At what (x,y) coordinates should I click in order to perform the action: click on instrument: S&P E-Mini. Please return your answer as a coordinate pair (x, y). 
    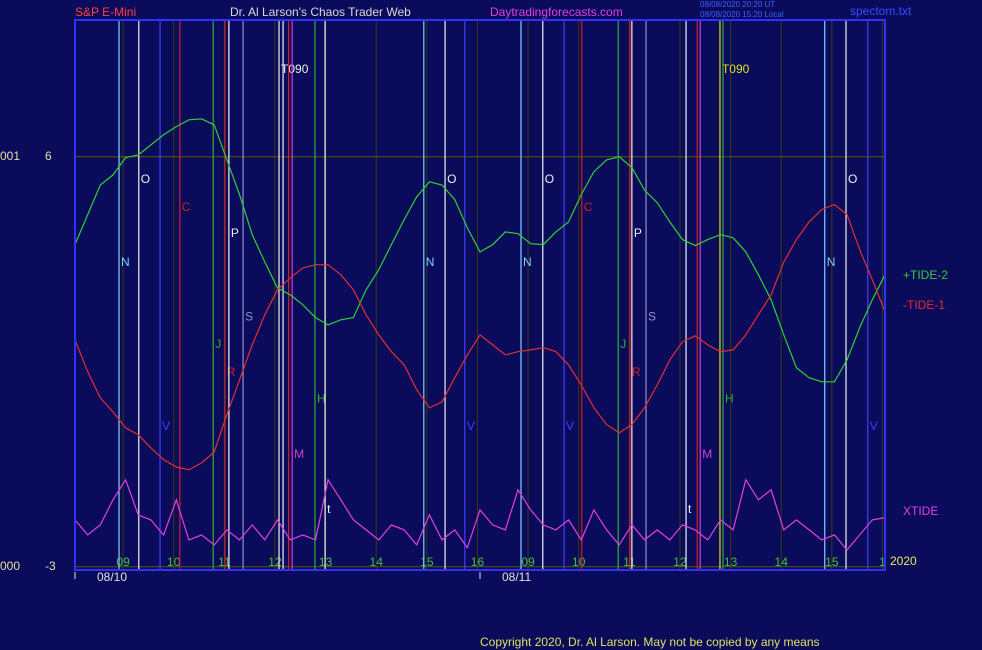
    Looking at the image, I should click on (105, 12).